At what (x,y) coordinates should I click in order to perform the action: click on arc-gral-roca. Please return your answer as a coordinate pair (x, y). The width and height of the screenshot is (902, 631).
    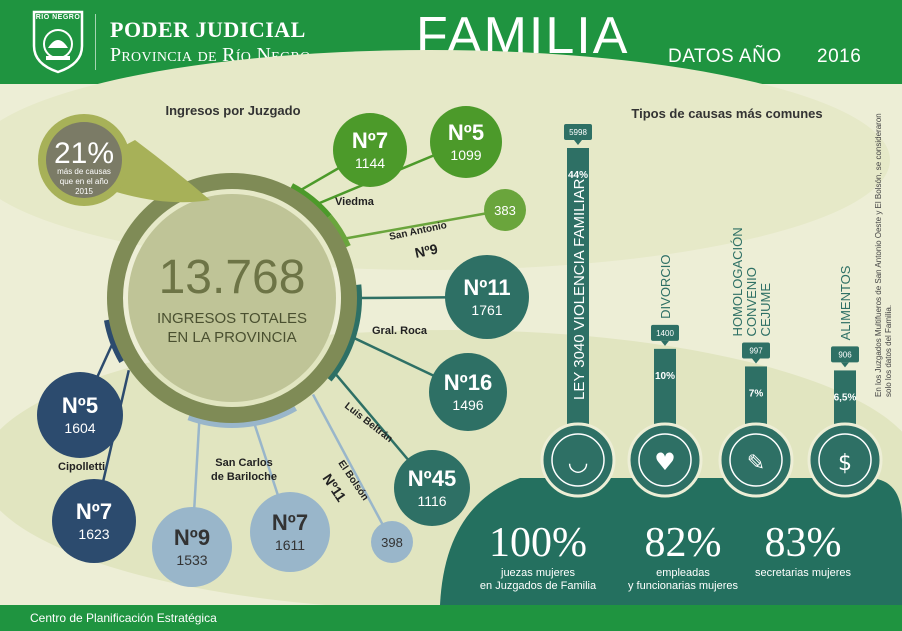
    Looking at the image, I should click on (343, 333).